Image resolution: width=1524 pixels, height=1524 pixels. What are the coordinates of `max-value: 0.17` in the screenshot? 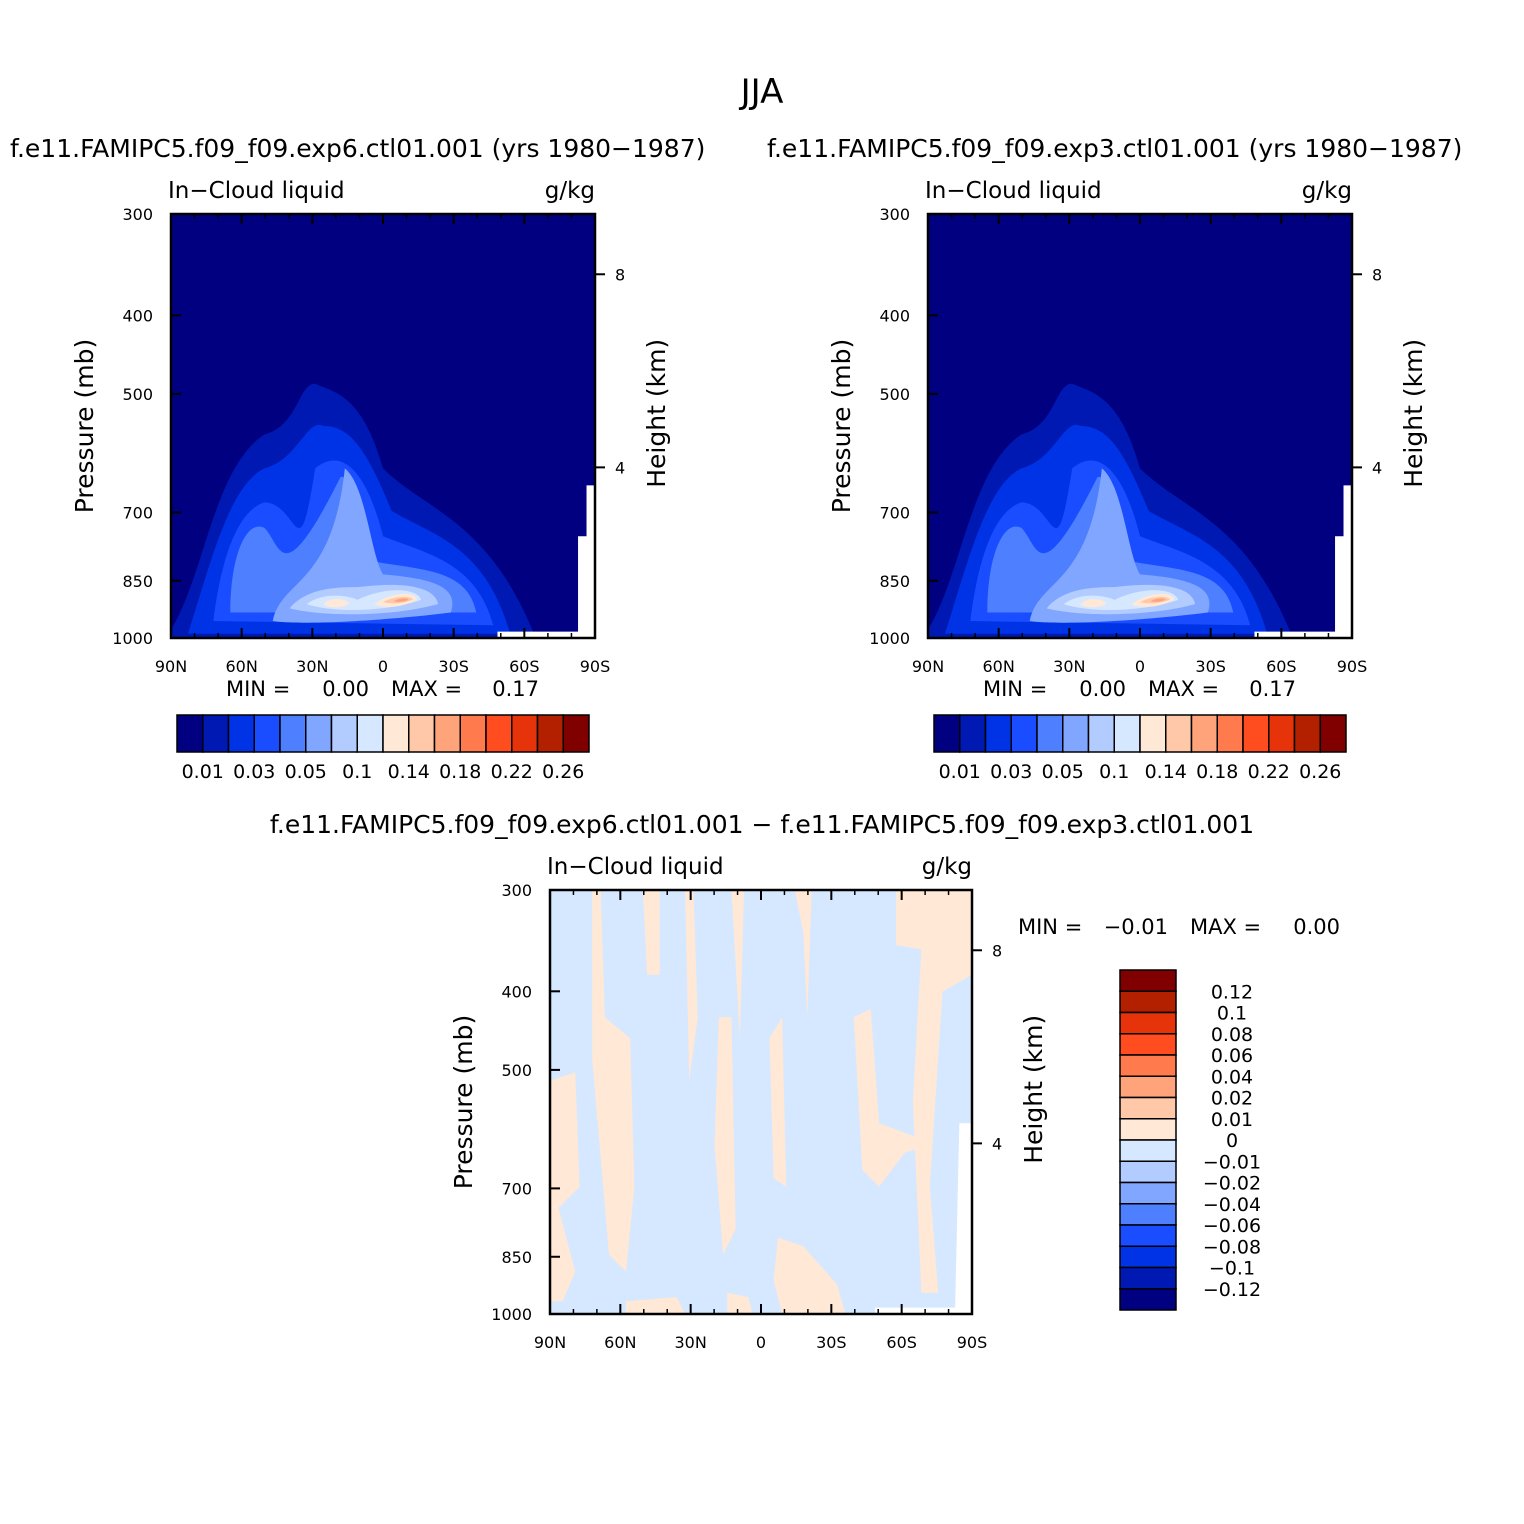 It's located at (515, 689).